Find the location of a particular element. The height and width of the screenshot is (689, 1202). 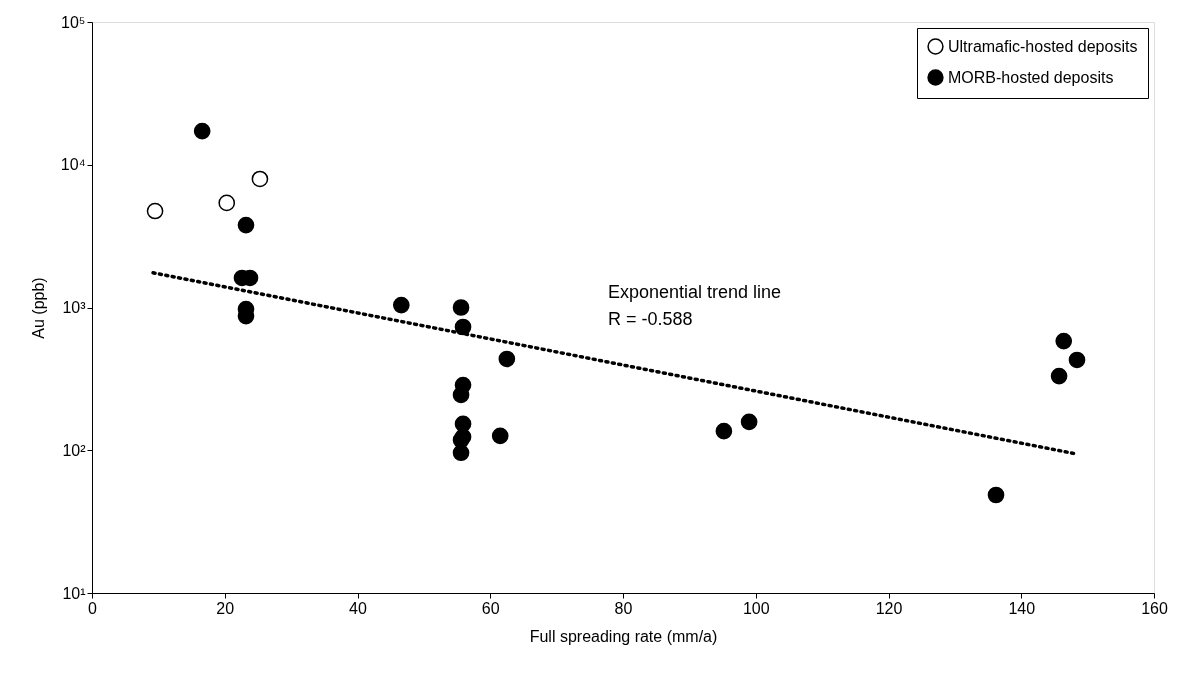

y-tick-label: 10² is located at coordinates (74, 450).